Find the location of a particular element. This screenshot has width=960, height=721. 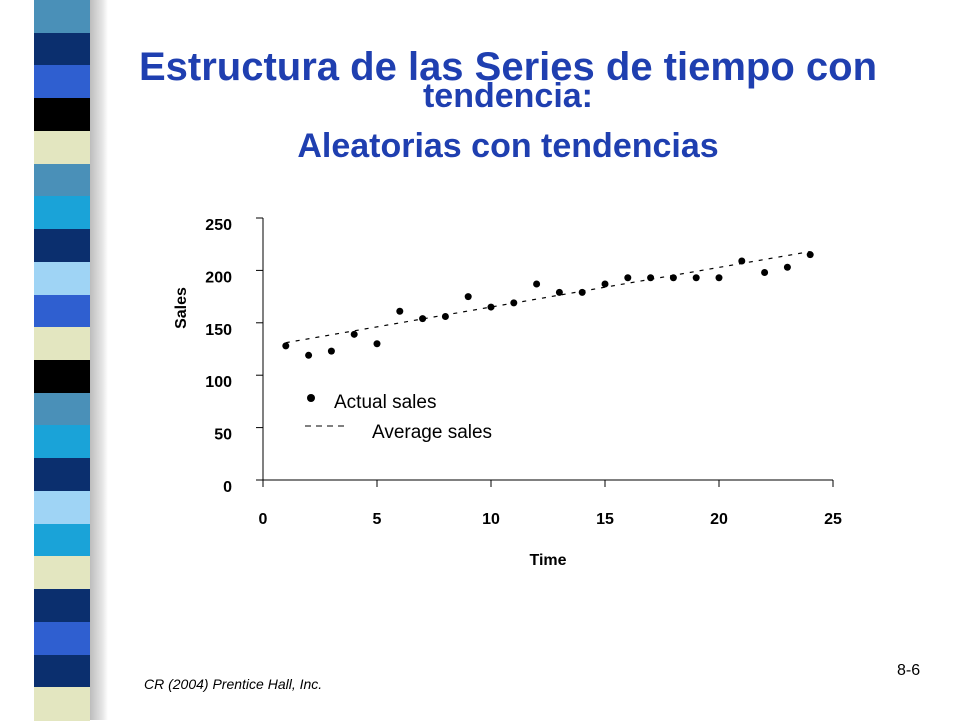

credit-text: CR (2004) Prentice Hall, Inc. is located at coordinates (233, 684).